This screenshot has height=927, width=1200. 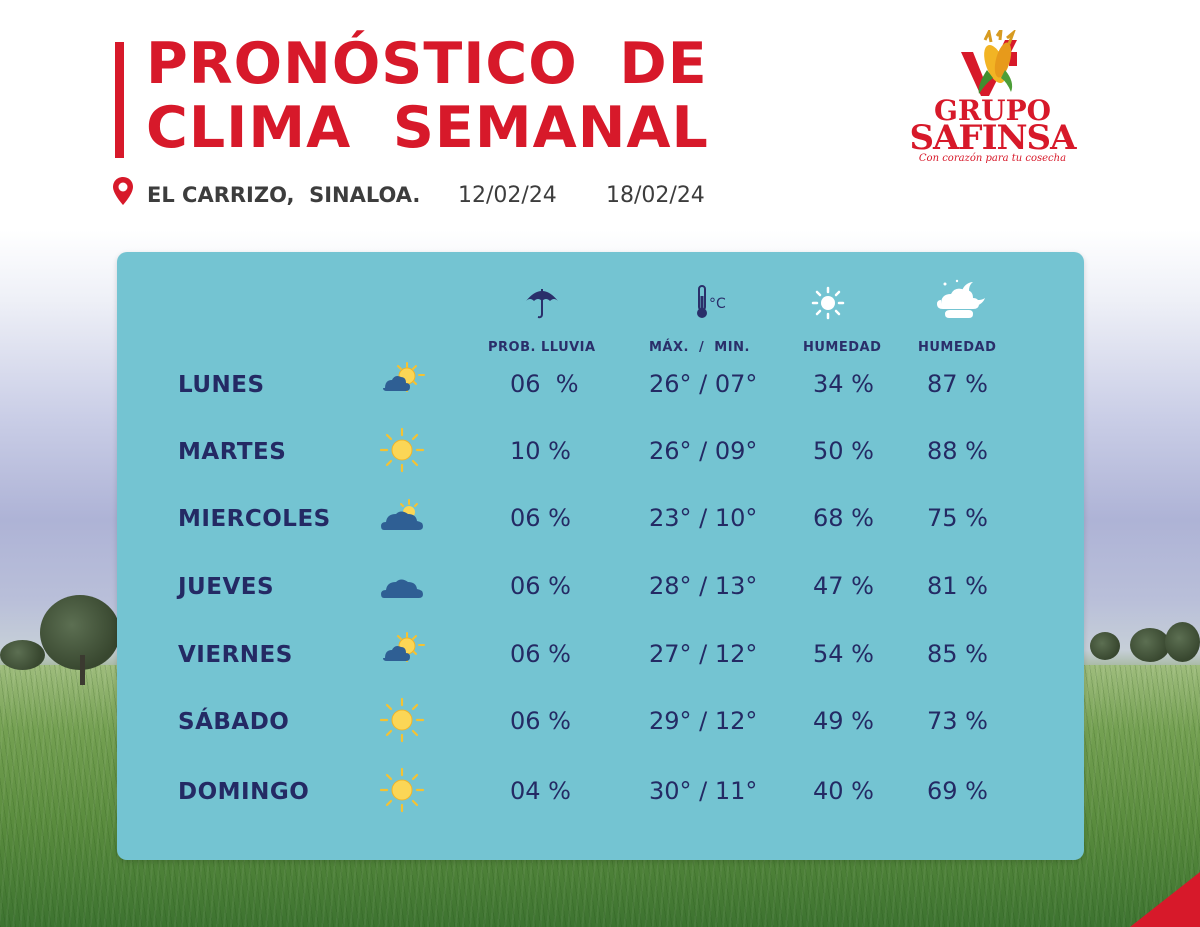 What do you see at coordinates (600, 593) in the screenshot?
I see `forecast-row-jueves: JUEVES 06 % 28° / 13° 47 % 81 %` at bounding box center [600, 593].